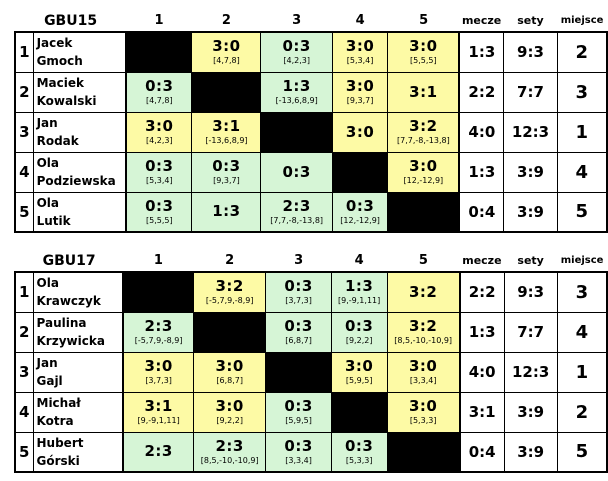 The image size is (608, 481). Describe the element at coordinates (296, 100) in the screenshot. I see `set-points: [-13,6,8,9]` at that location.